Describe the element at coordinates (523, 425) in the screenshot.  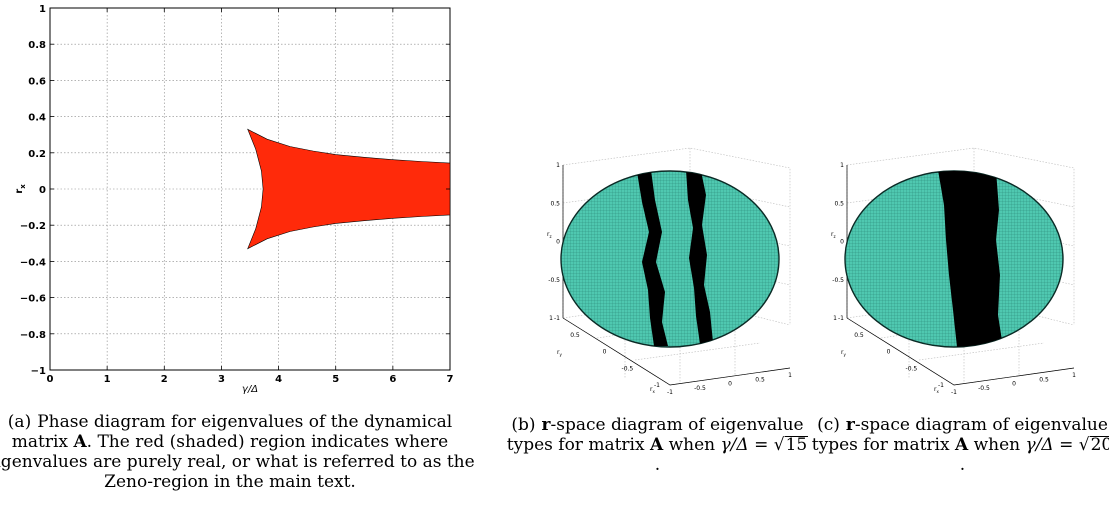
I see `caption-label: (b)` at that location.